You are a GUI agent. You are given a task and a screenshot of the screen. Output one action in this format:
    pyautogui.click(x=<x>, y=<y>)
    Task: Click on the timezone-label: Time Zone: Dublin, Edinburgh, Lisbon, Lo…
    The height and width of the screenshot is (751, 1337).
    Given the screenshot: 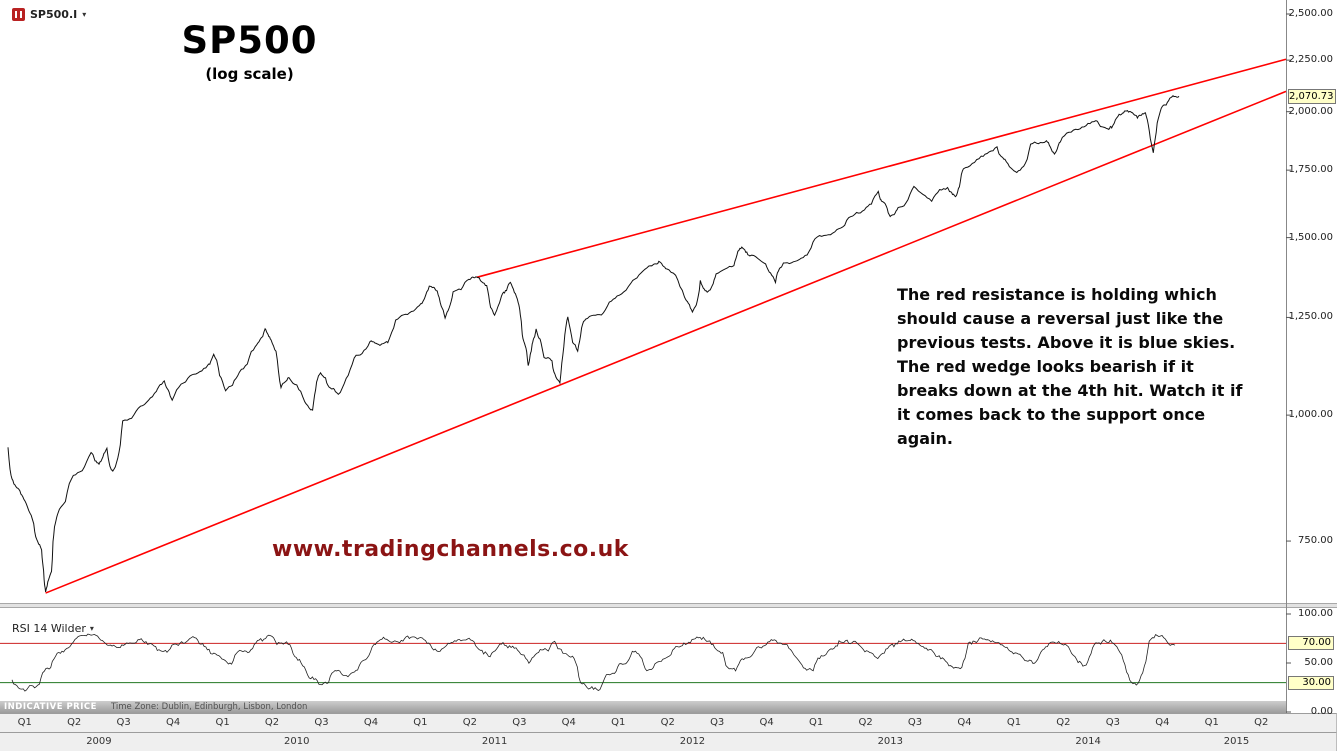 What is the action you would take?
    pyautogui.click(x=209, y=707)
    